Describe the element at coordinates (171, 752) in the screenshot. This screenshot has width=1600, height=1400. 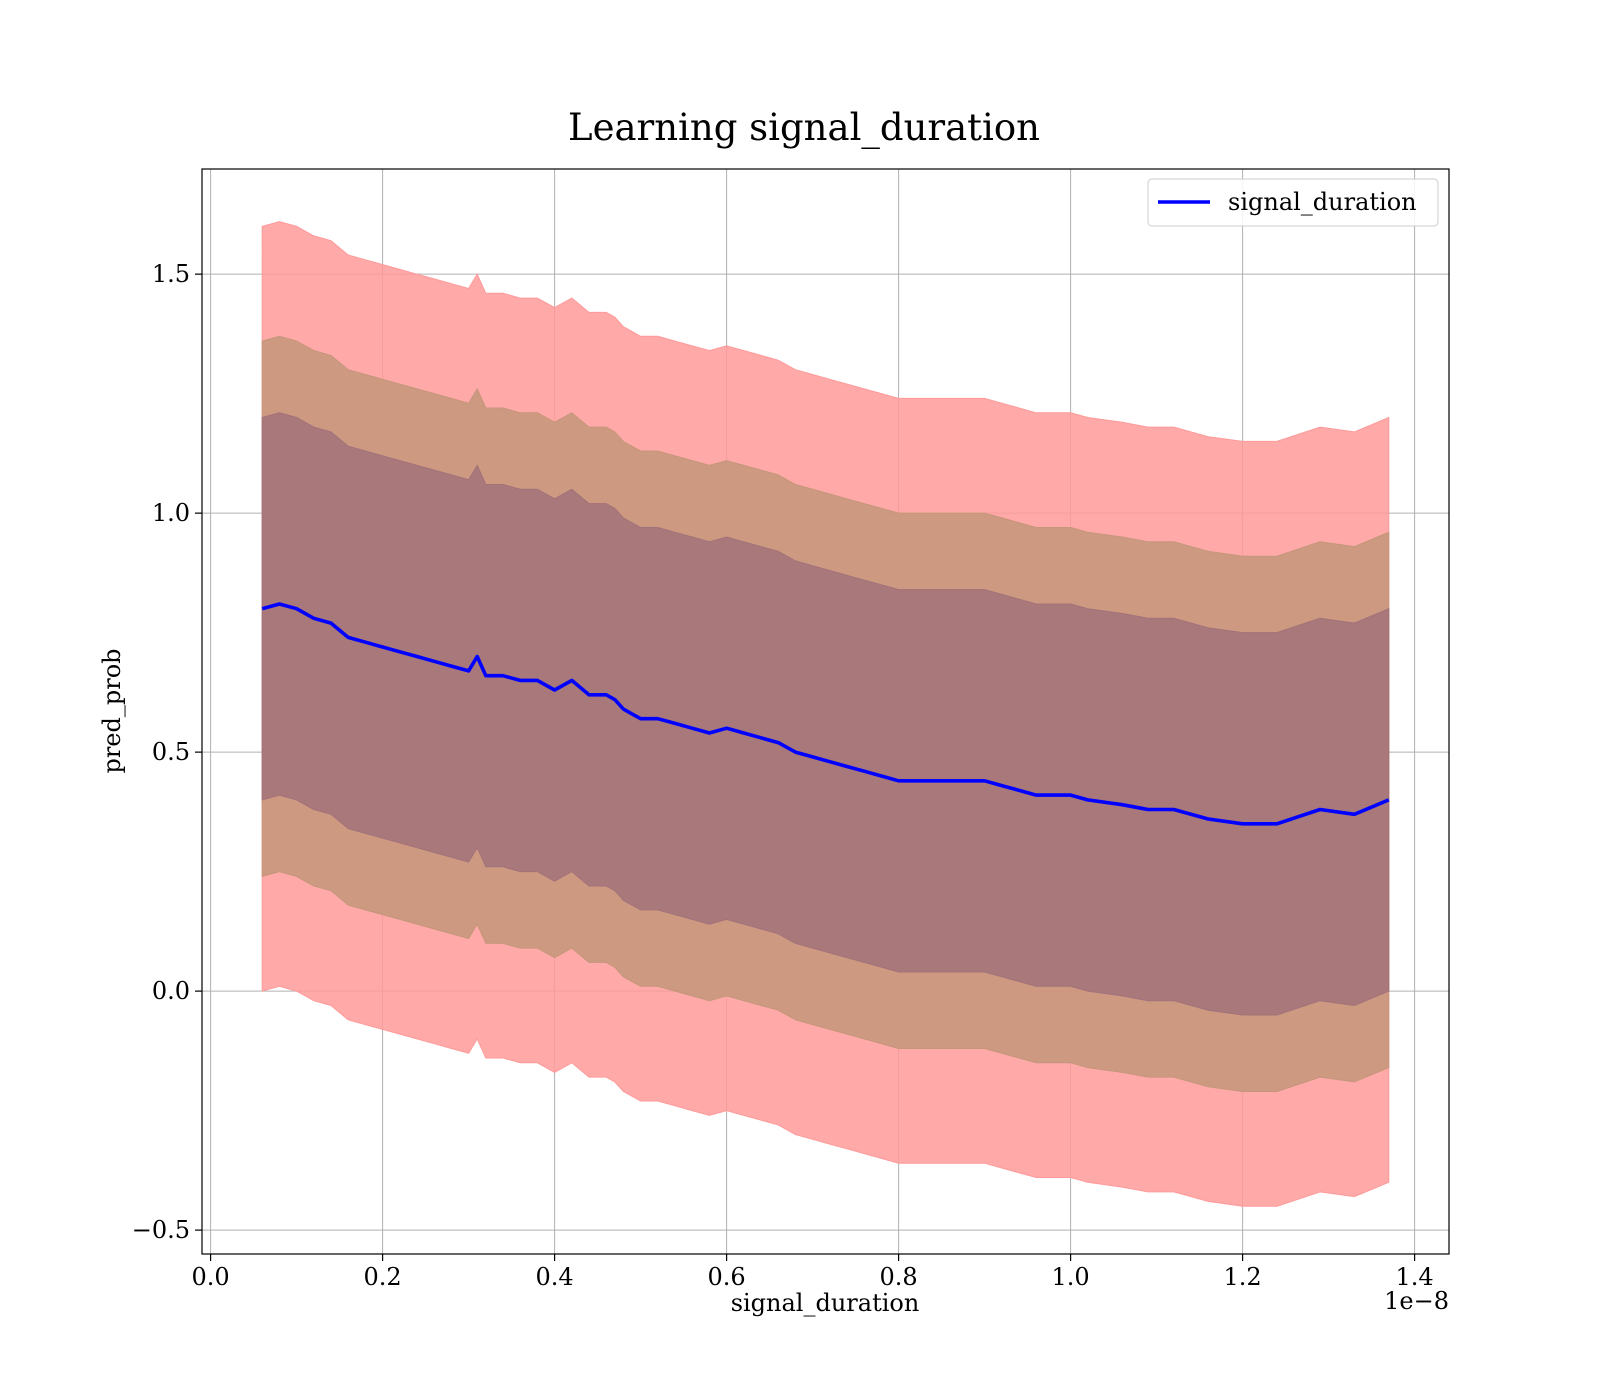
I see `y-tick-label-2: 0.5` at that location.